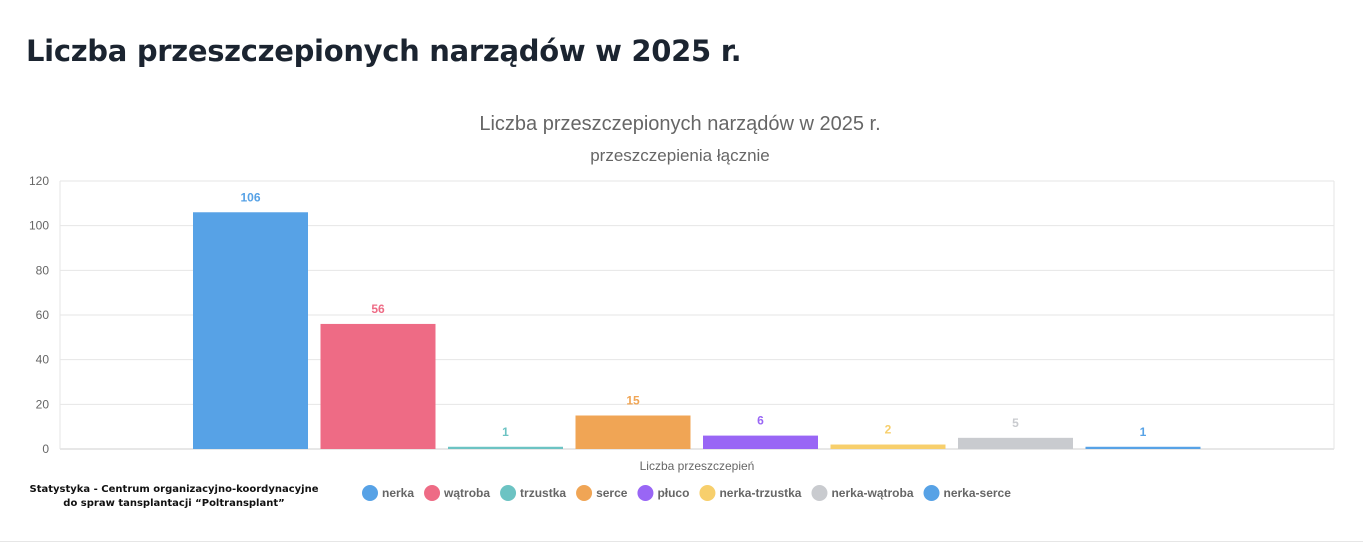 The height and width of the screenshot is (544, 1363). What do you see at coordinates (43, 270) in the screenshot?
I see `y-tick-label: 80` at bounding box center [43, 270].